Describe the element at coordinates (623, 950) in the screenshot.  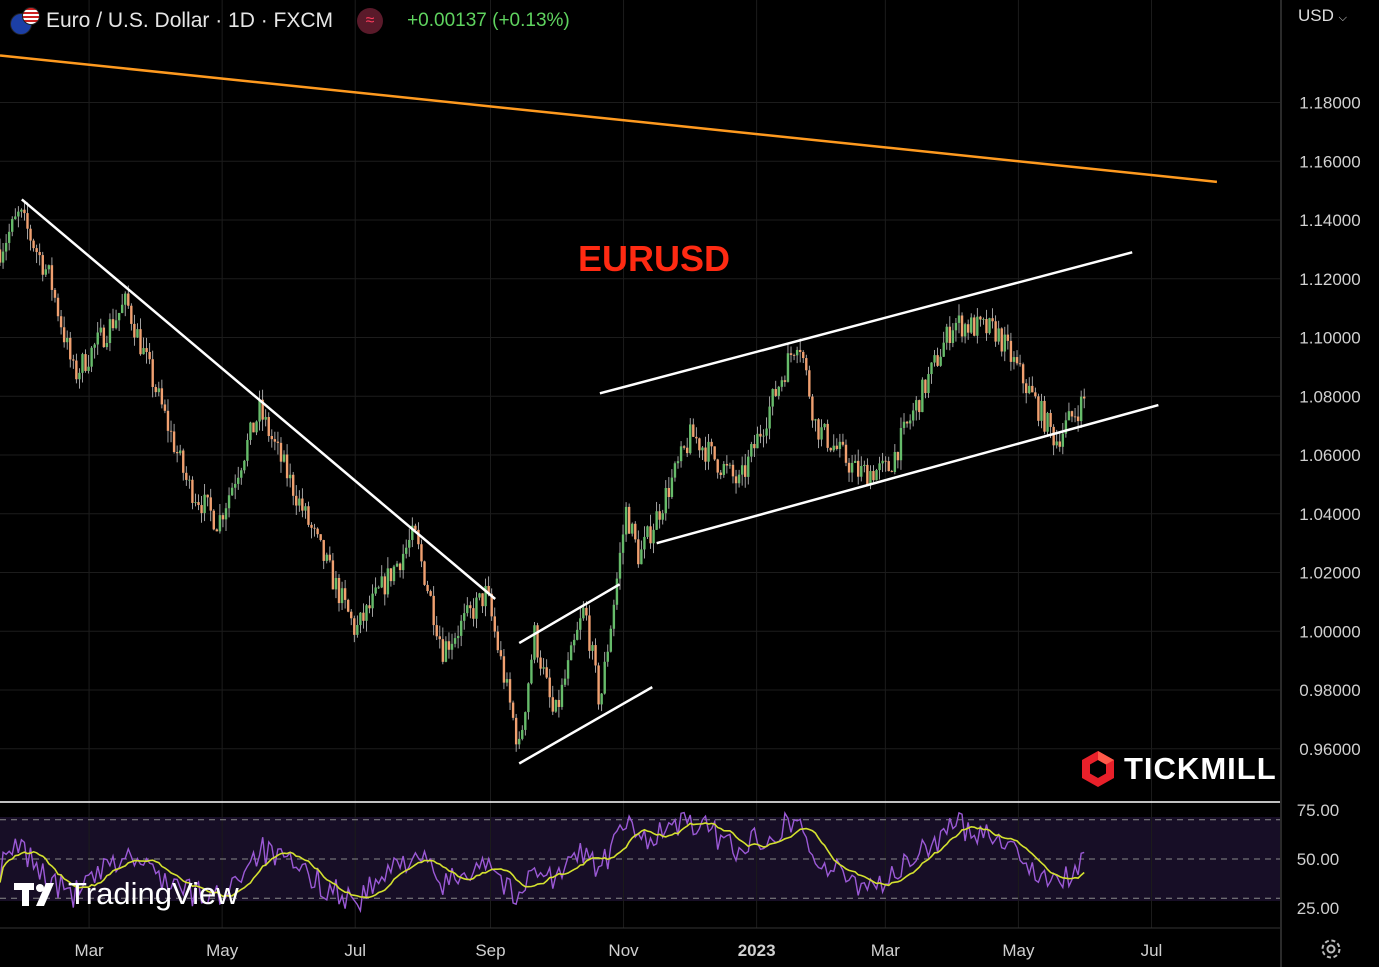
I see `time-tick-label: Nov` at that location.